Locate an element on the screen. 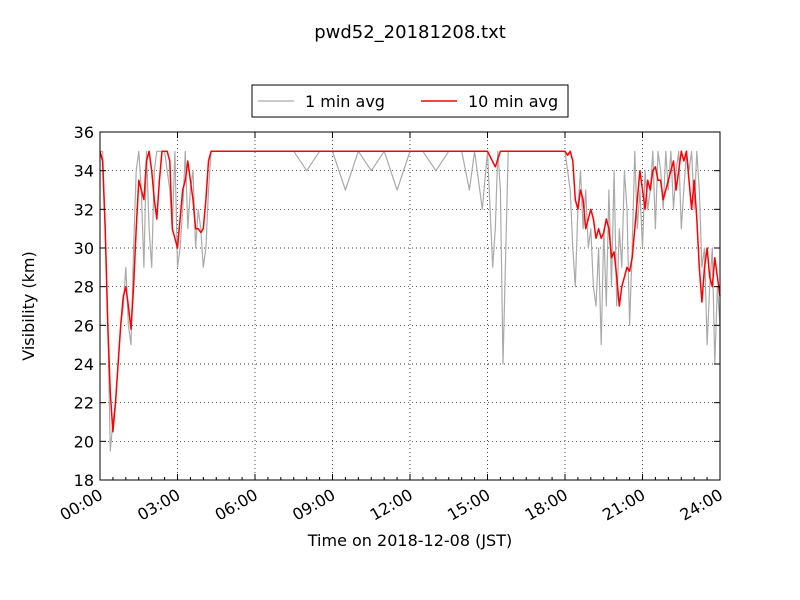 This screenshot has width=800, height=600. x-tick-label-4: 12:00 is located at coordinates (391, 505).